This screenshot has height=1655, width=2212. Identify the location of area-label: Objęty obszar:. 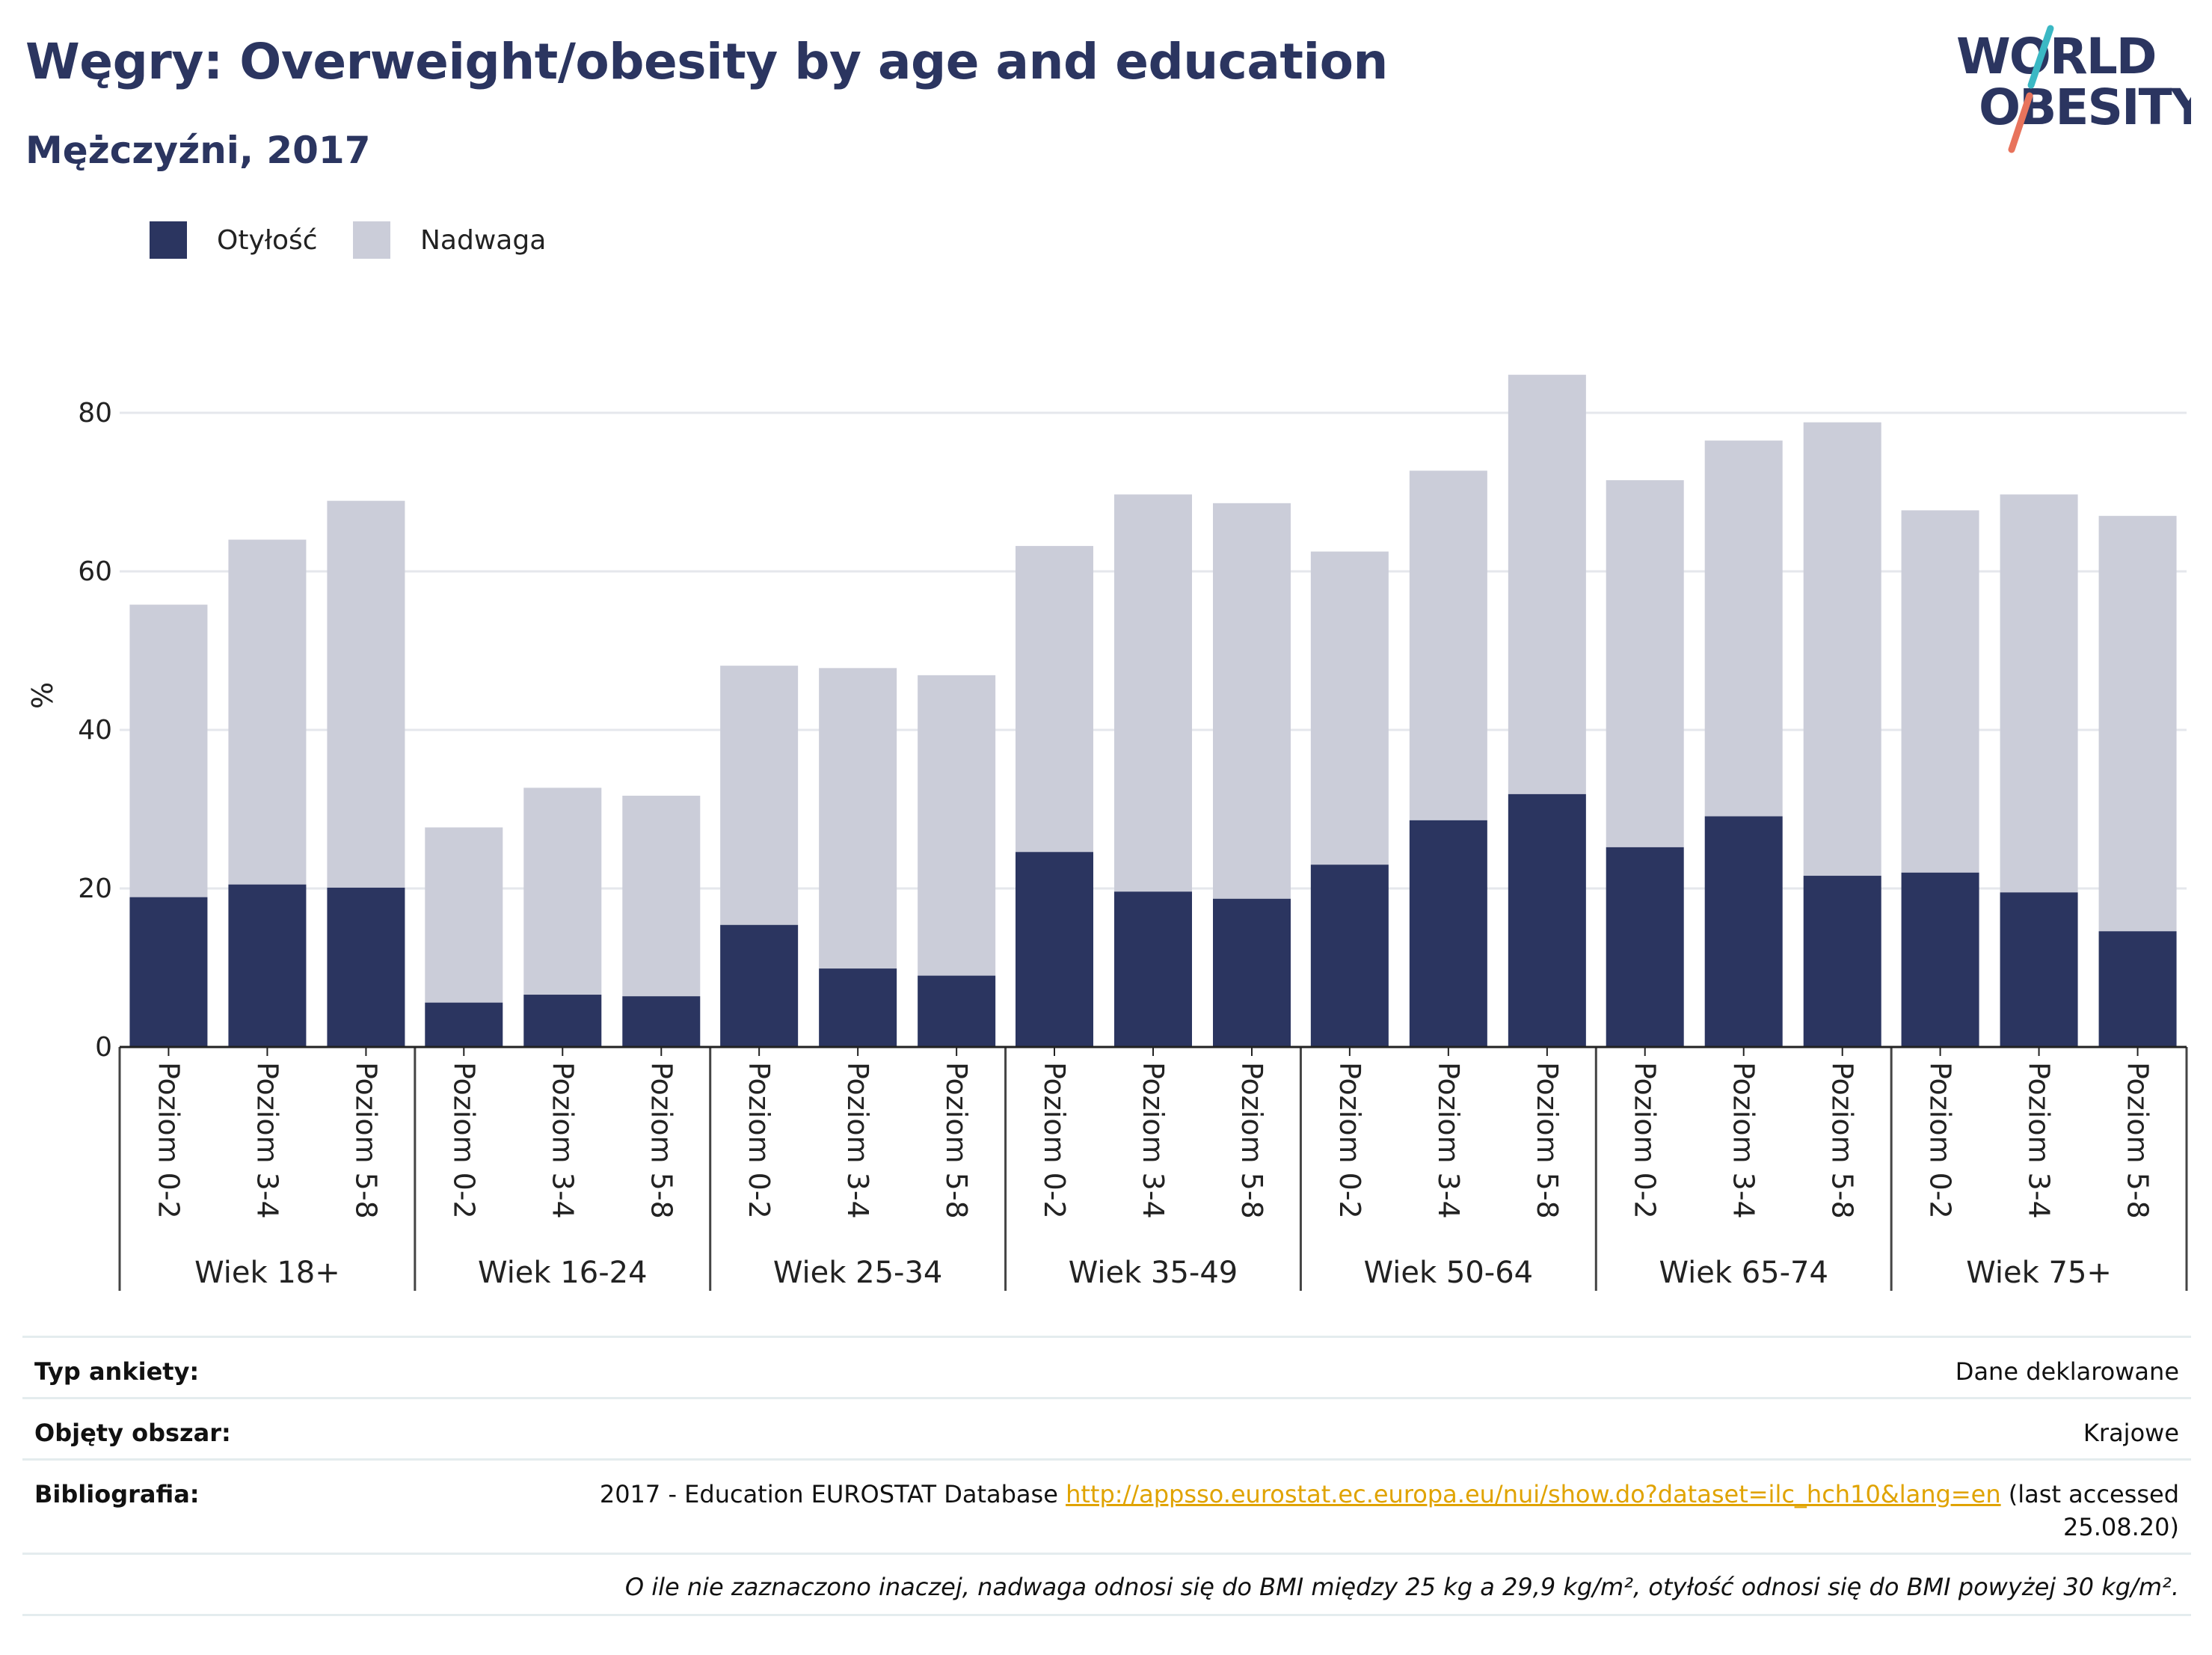
(132, 1433).